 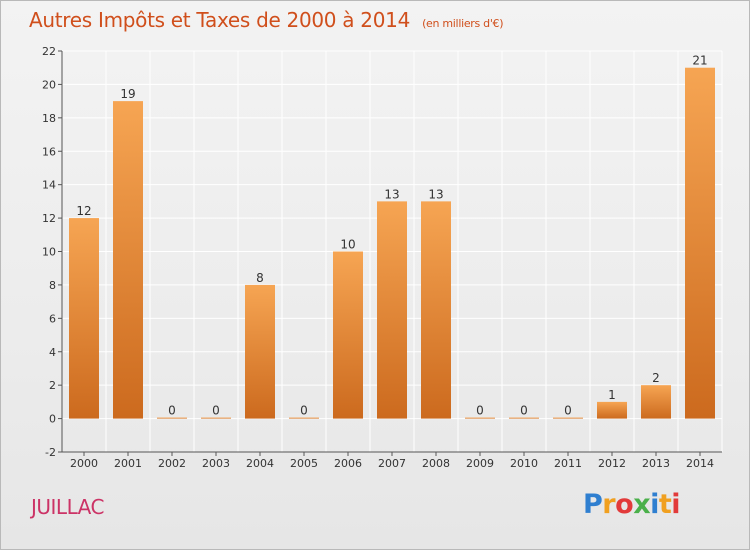 I want to click on bar-2013, so click(x=656, y=402).